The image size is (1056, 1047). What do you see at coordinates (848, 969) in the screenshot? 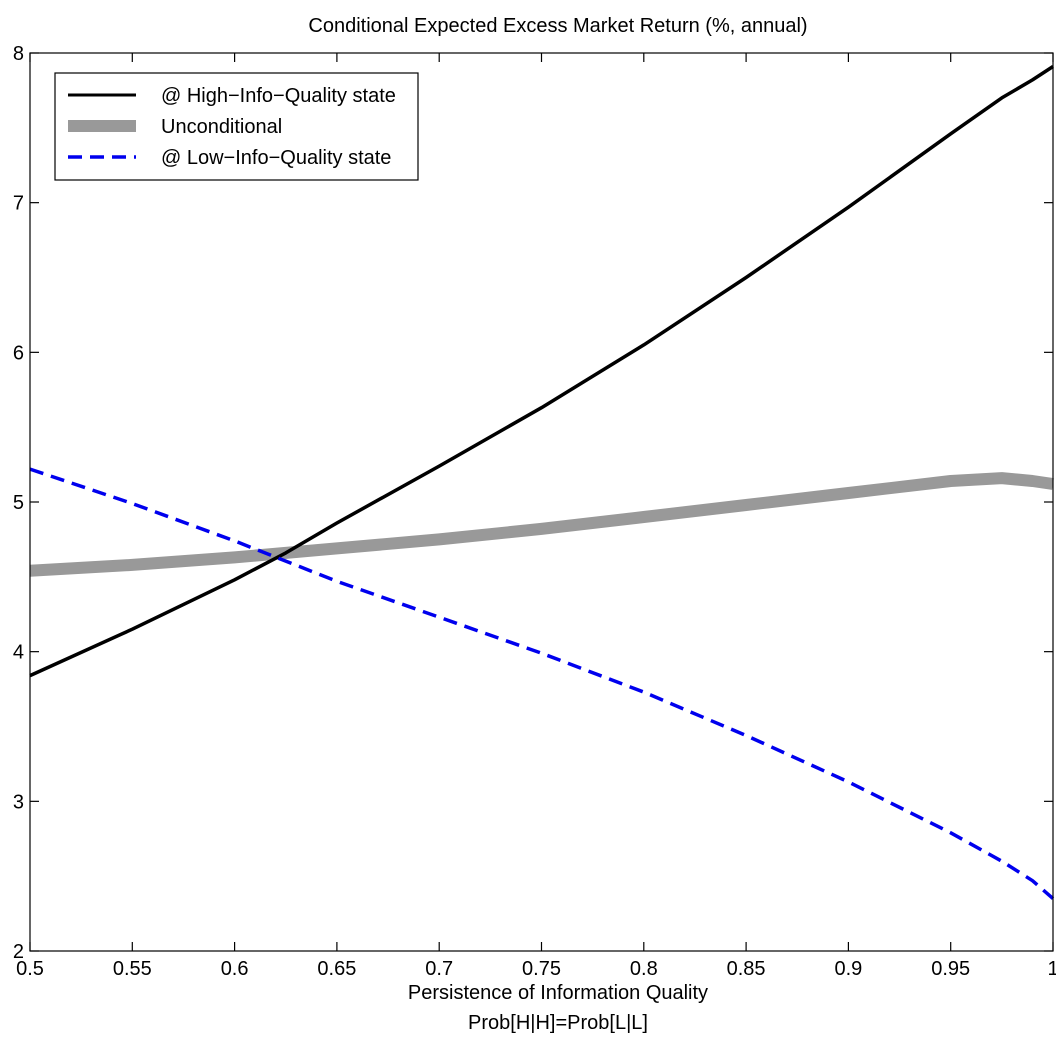
I see `x-tick-label: 0.9` at bounding box center [848, 969].